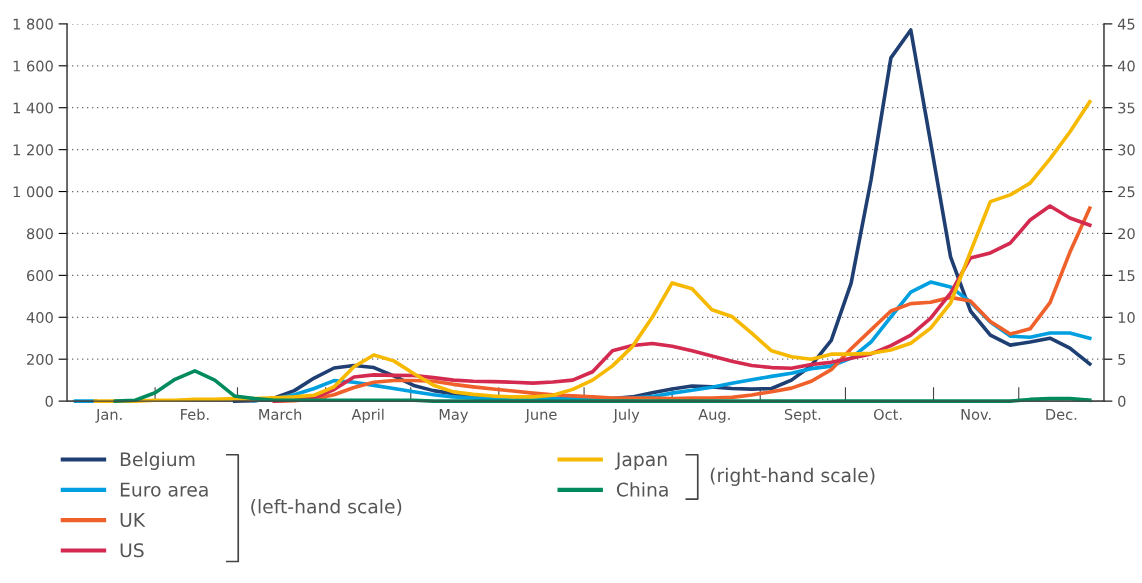  I want to click on x-tick-label: Sept., so click(802, 415).